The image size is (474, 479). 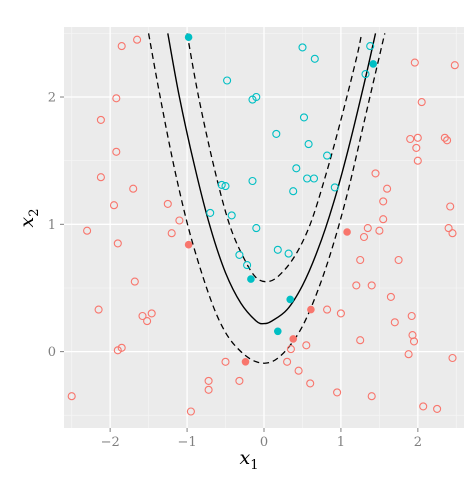 I want to click on x-tick-label: 2, so click(x=418, y=442).